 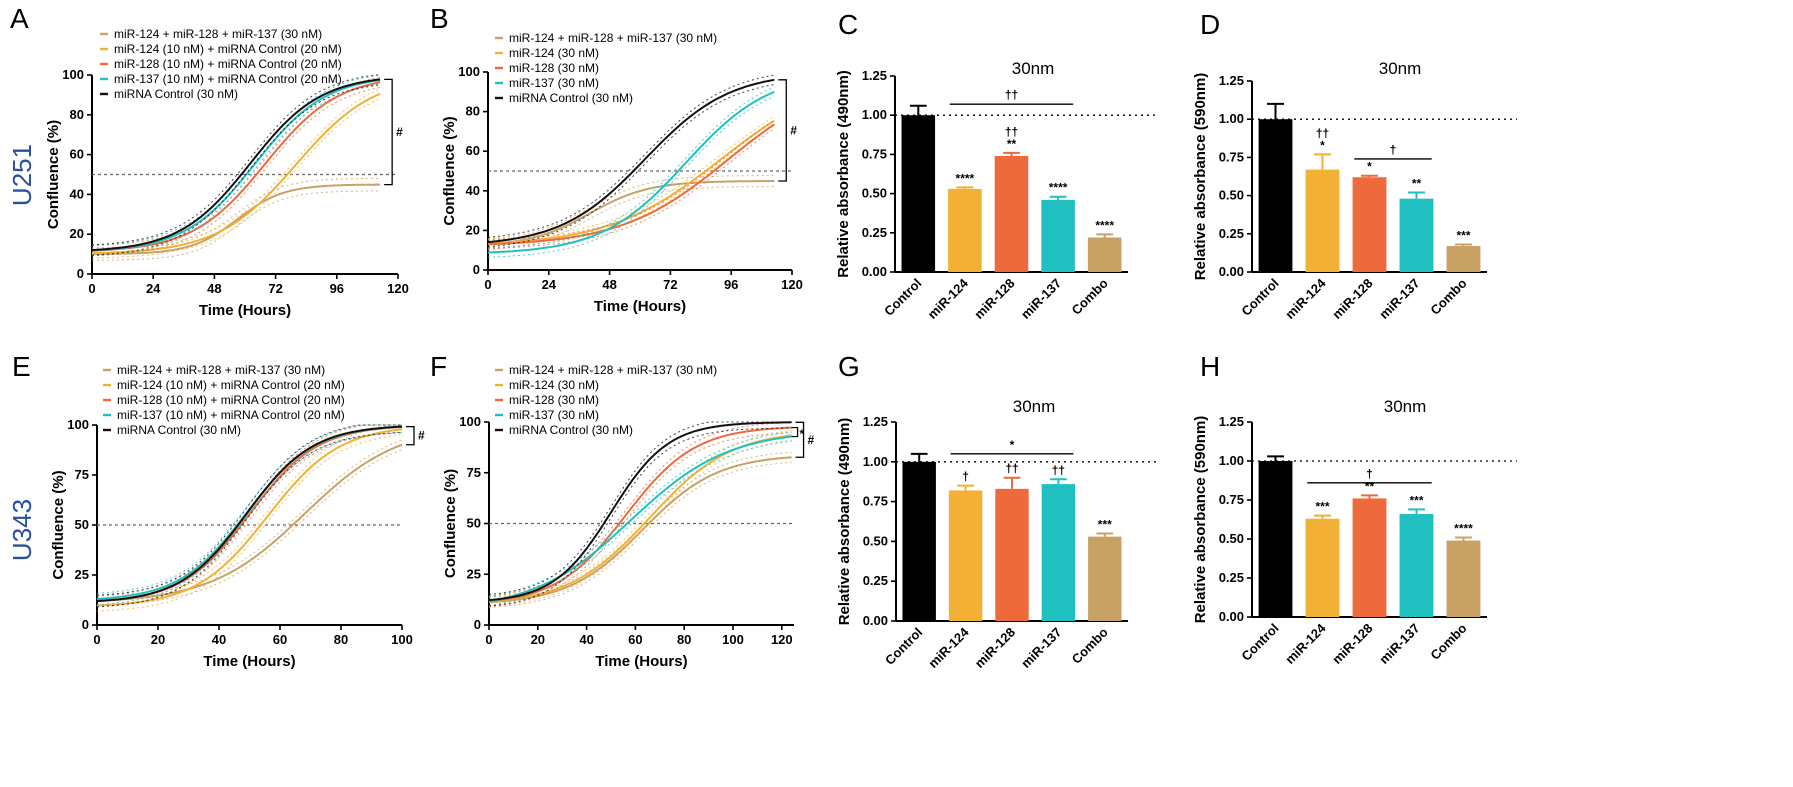 What do you see at coordinates (795, 432) in the screenshot?
I see `inner-bracket` at bounding box center [795, 432].